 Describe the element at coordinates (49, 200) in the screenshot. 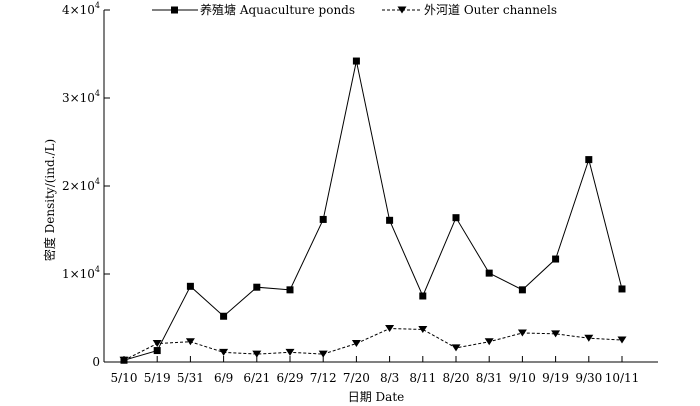

I see `y-axis-title: 密度 Density/(ind./L)` at that location.